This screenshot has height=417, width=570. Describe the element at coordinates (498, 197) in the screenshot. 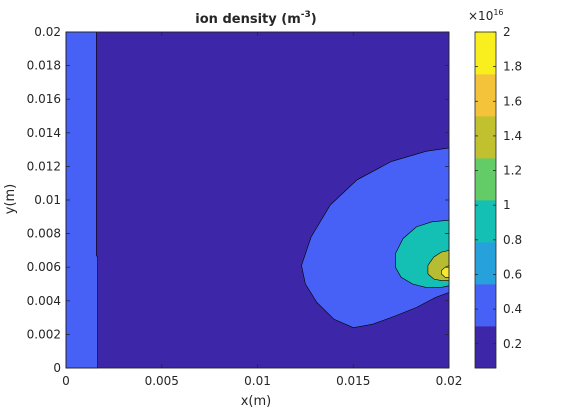

I see `colorbar: 0.2 0.4 0.6 0.8 1 1.2 1.4 1.6 1.8 2` at that location.